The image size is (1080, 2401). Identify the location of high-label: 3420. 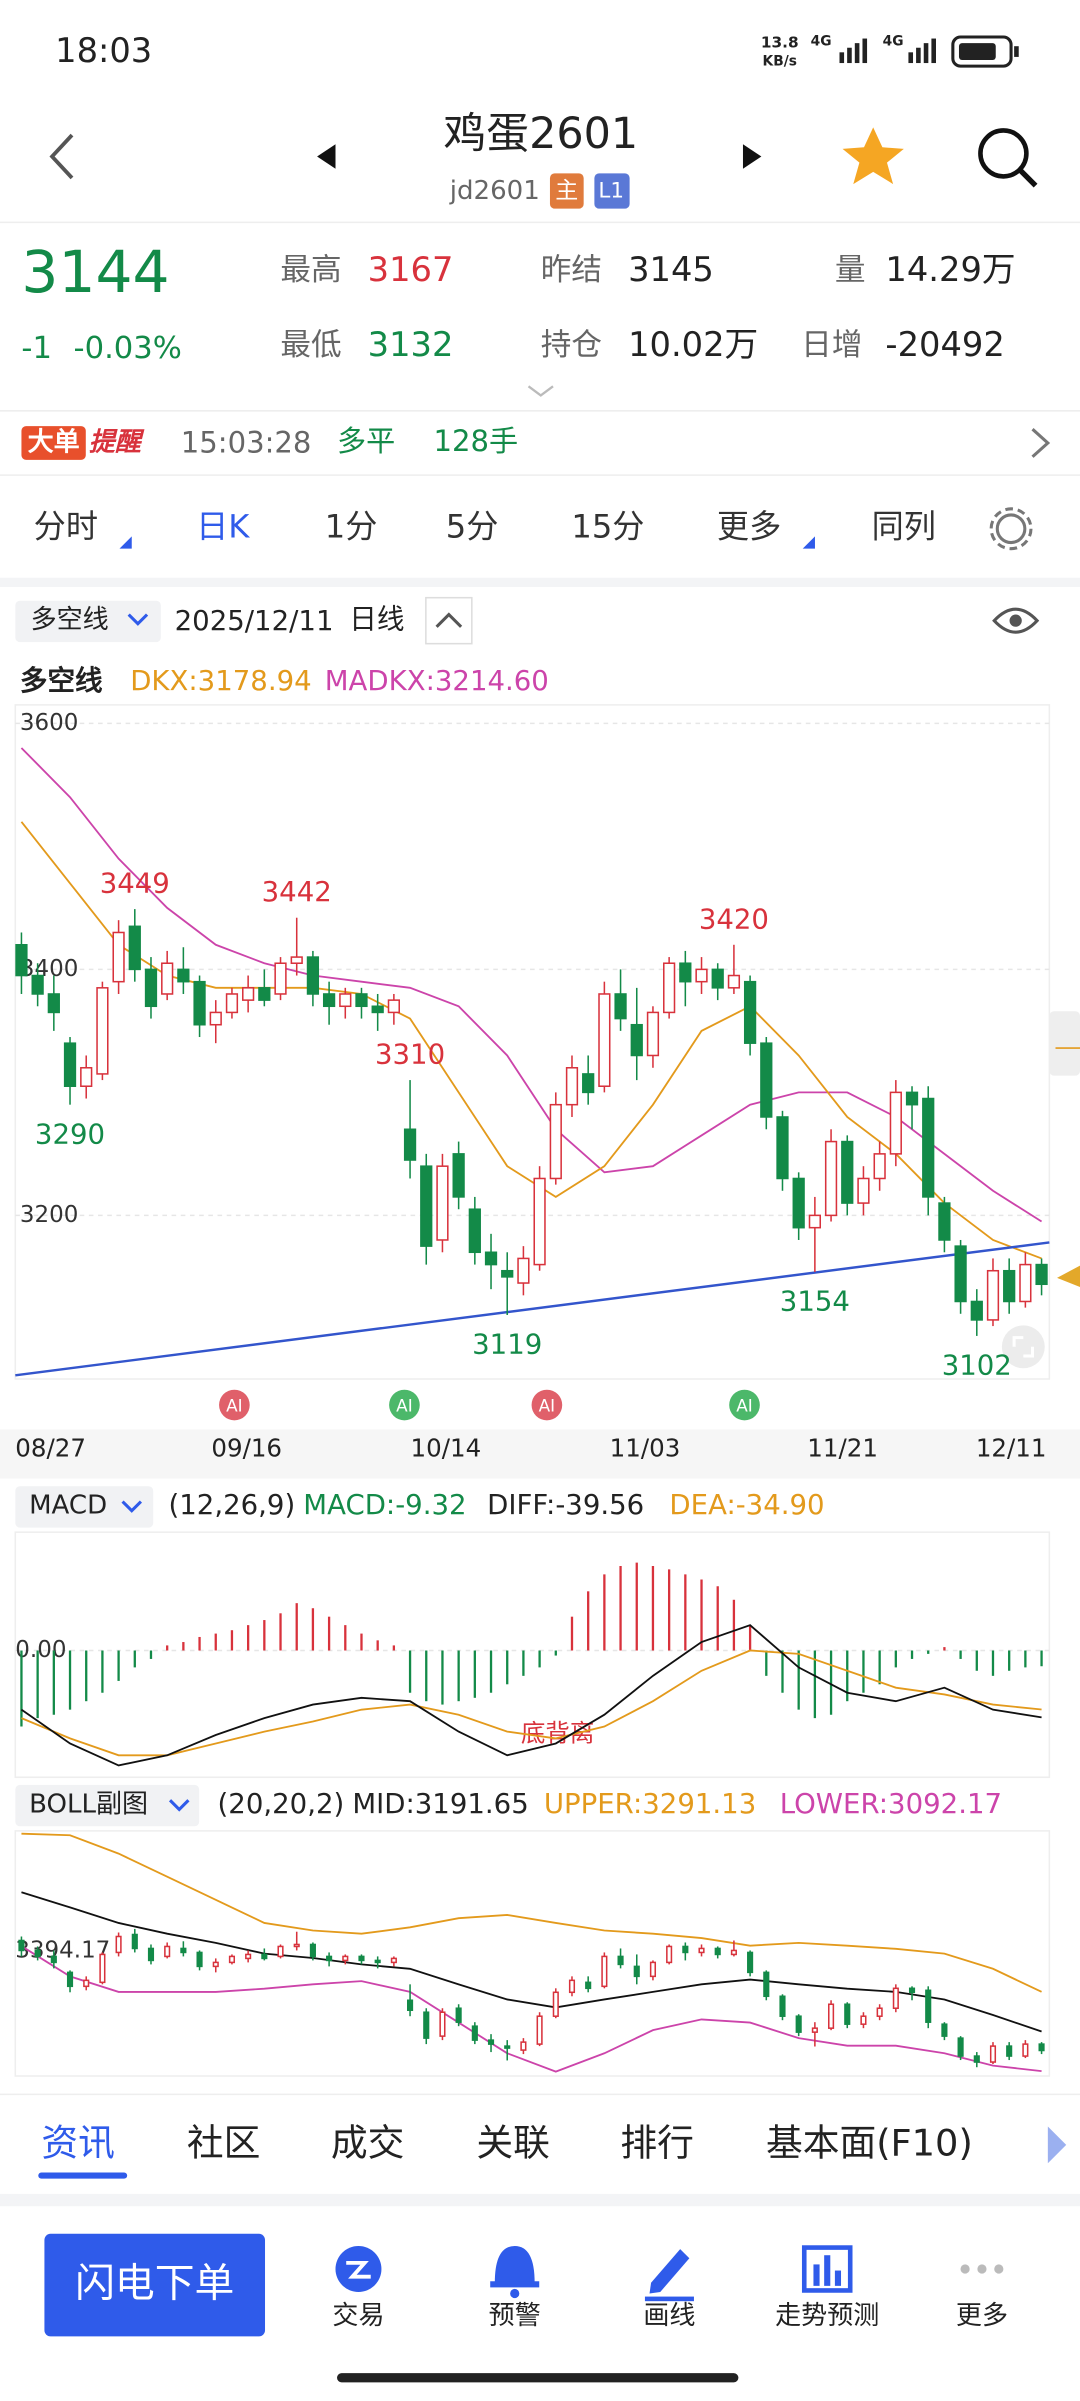
(734, 918).